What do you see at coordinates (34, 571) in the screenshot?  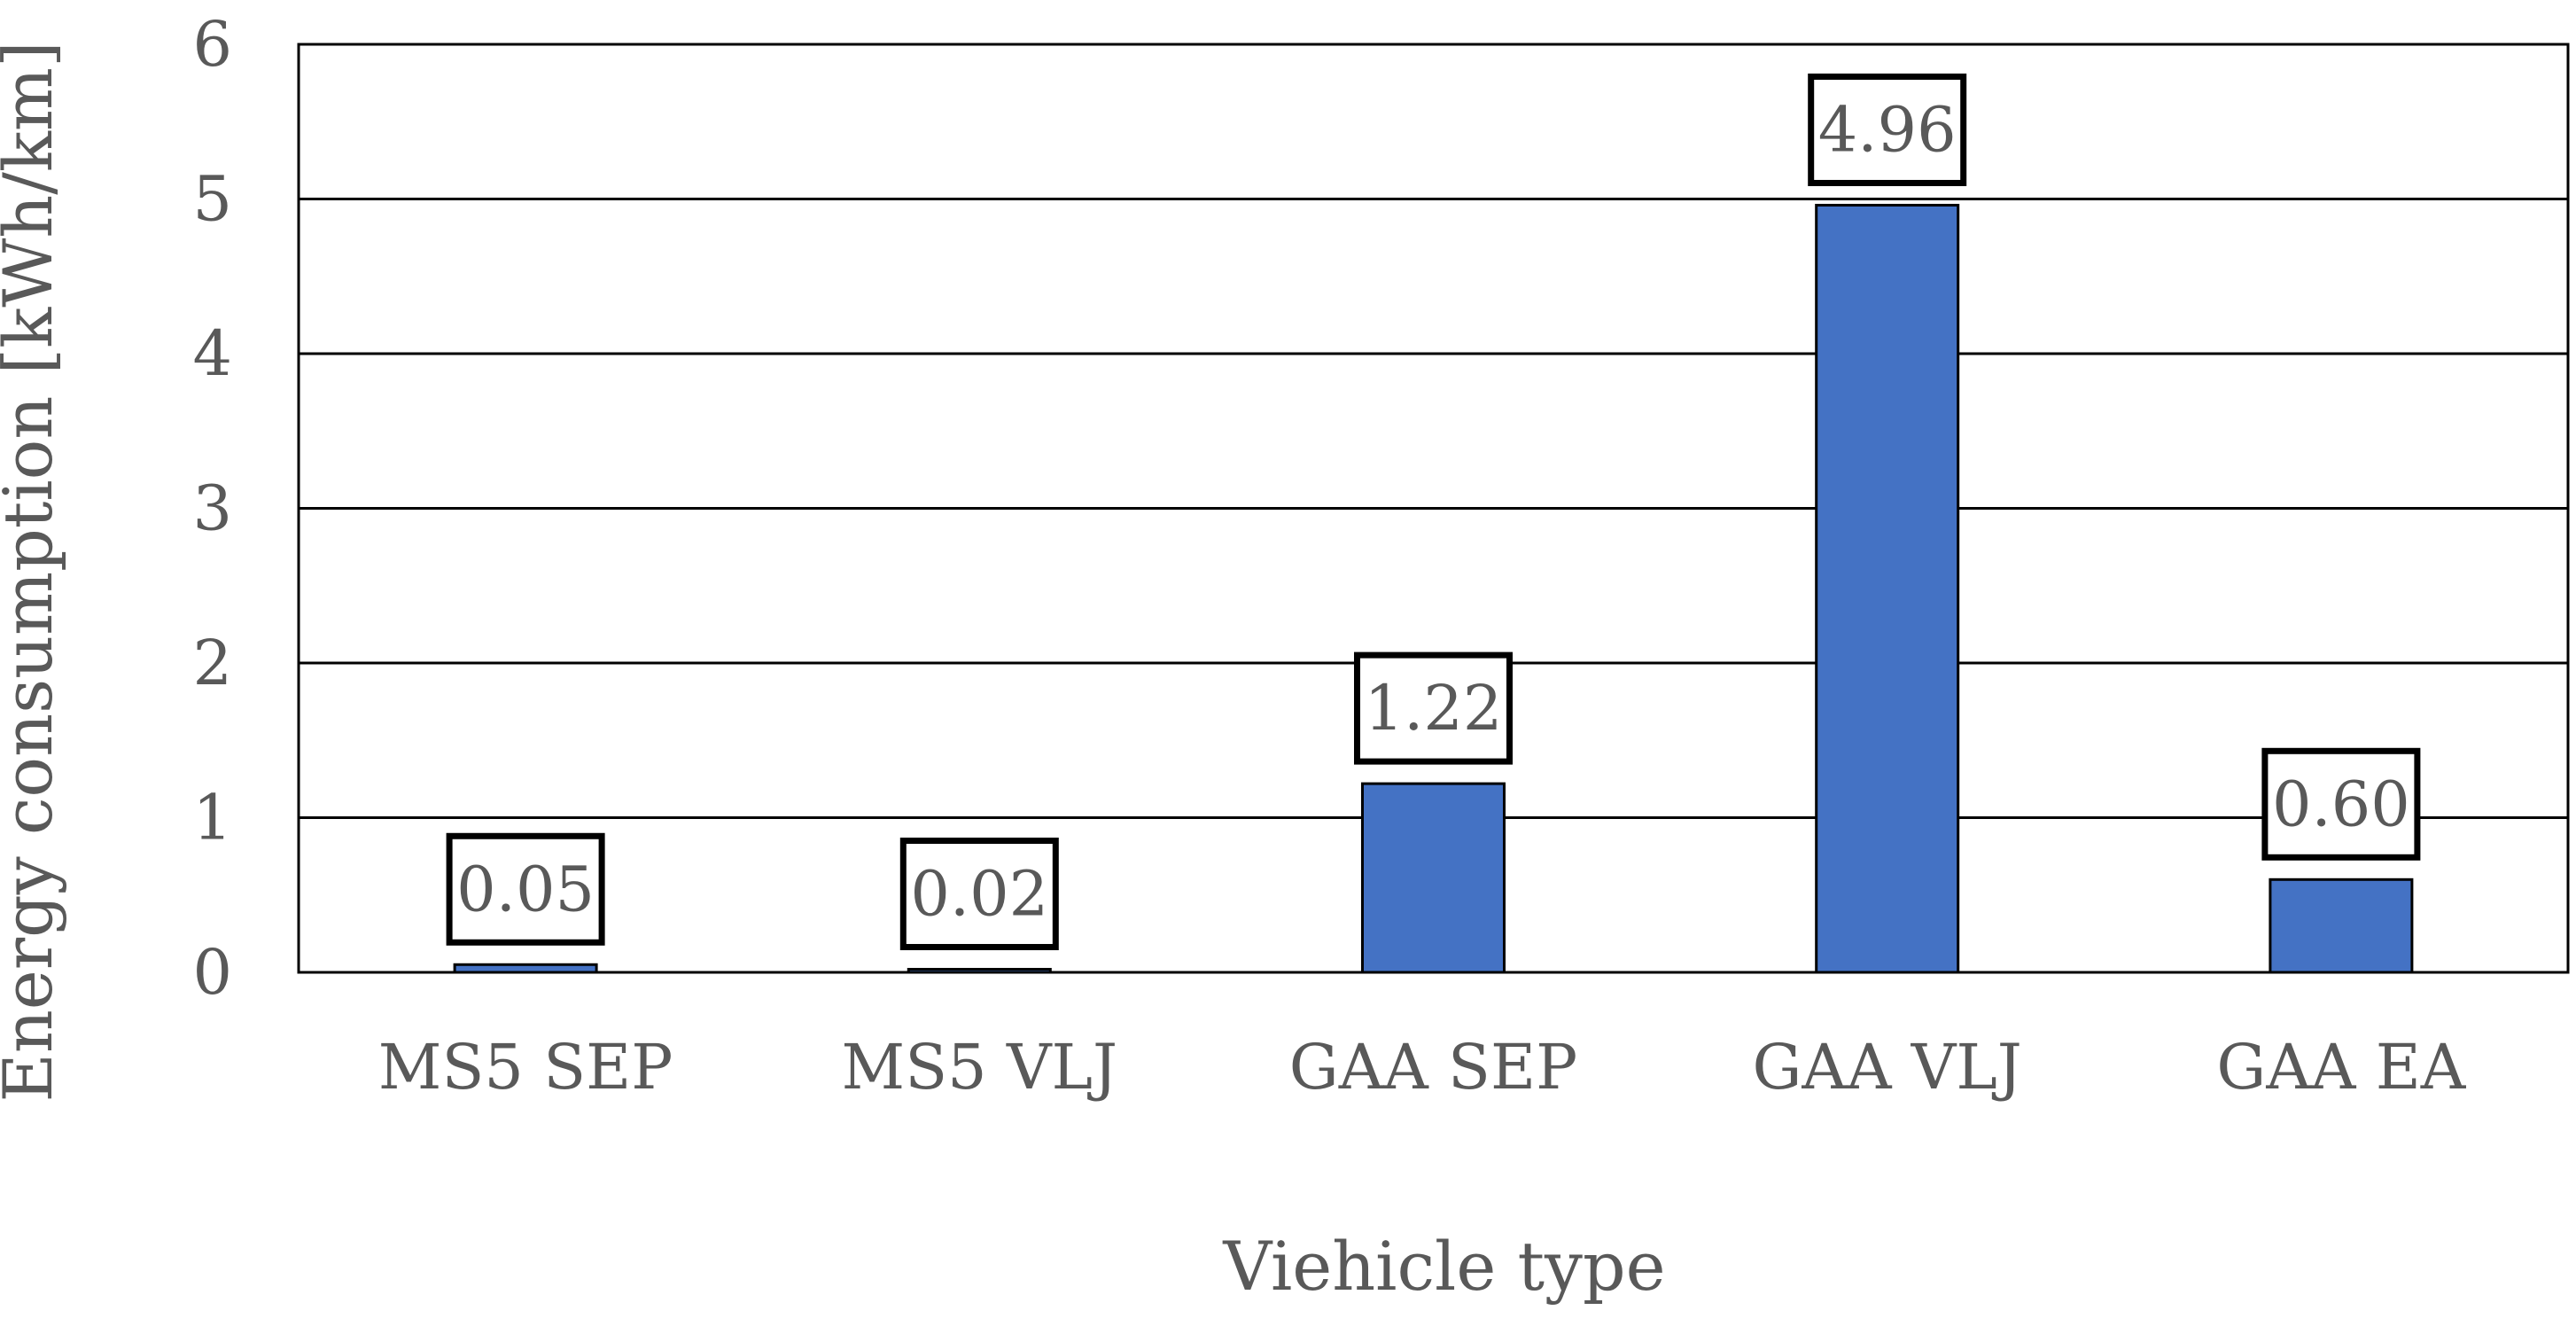 I see `y-axis-title: Energy consumption [kWh/km]` at bounding box center [34, 571].